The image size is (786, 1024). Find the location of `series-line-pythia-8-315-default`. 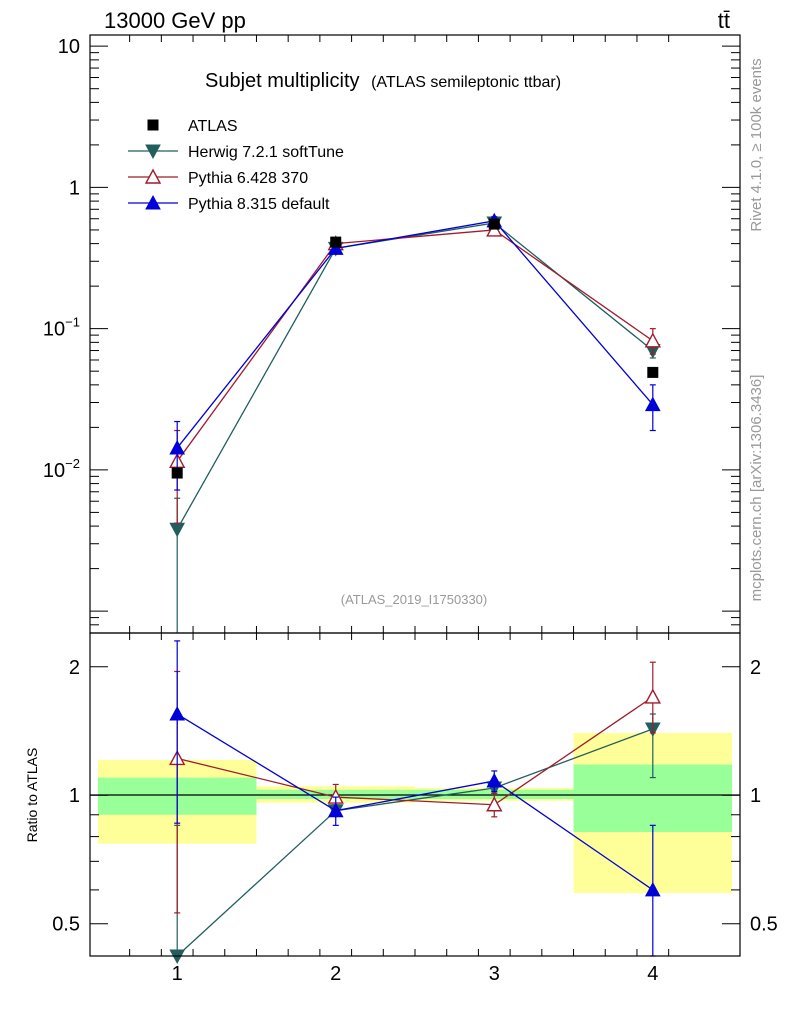

series-line-pythia-8-315-default is located at coordinates (415, 334).